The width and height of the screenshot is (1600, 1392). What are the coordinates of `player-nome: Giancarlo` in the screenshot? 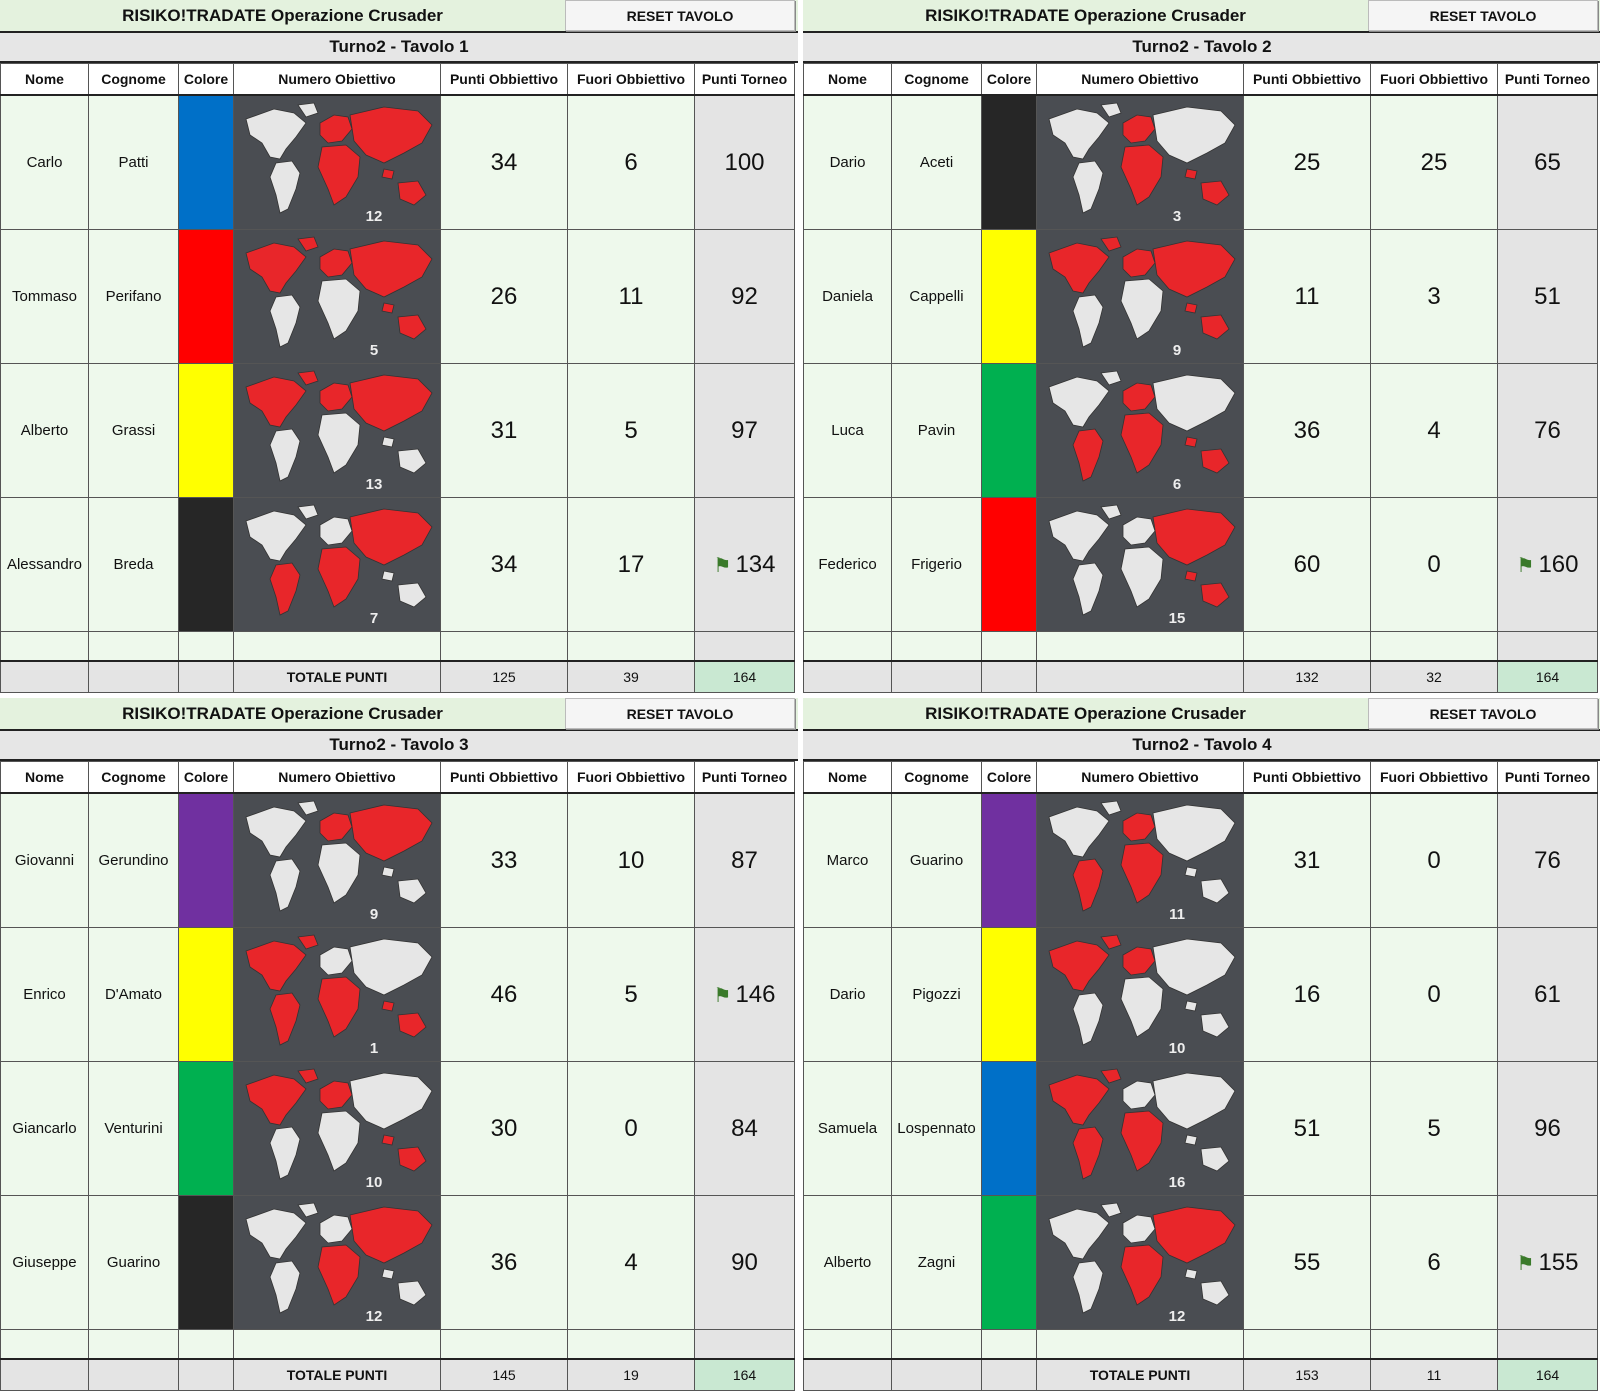 It's located at (44, 1128).